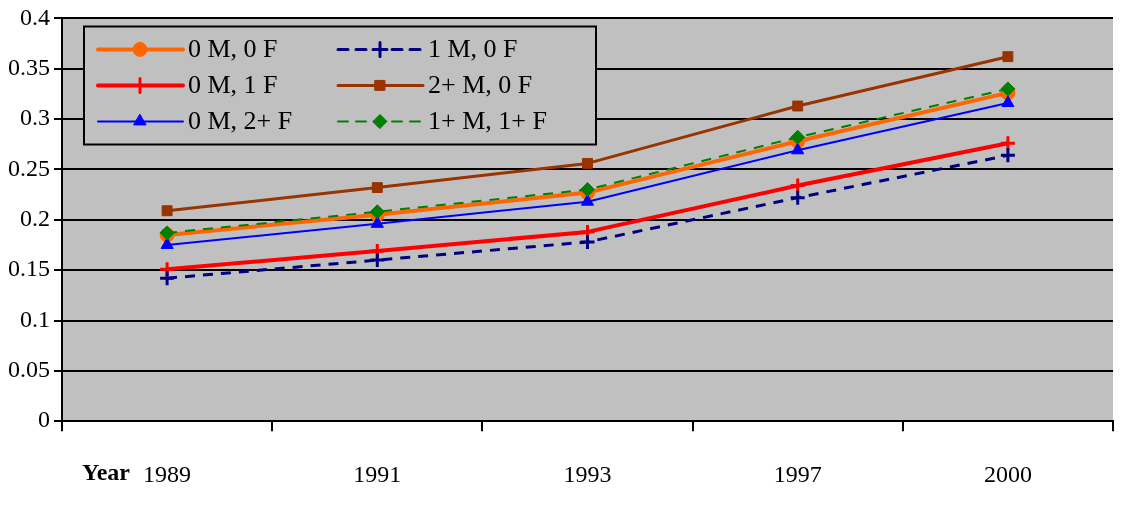 Image resolution: width=1123 pixels, height=520 pixels. Describe the element at coordinates (35, 16) in the screenshot. I see `y-tick-label: 0.4` at that location.